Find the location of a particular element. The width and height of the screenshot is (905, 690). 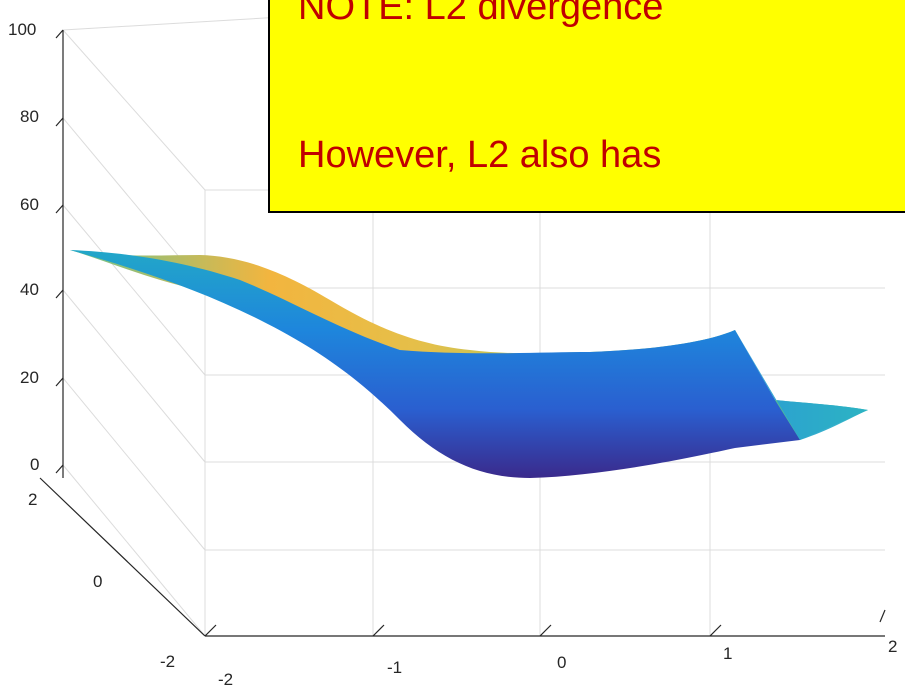

y-tick-label: -2 is located at coordinates (167, 661).